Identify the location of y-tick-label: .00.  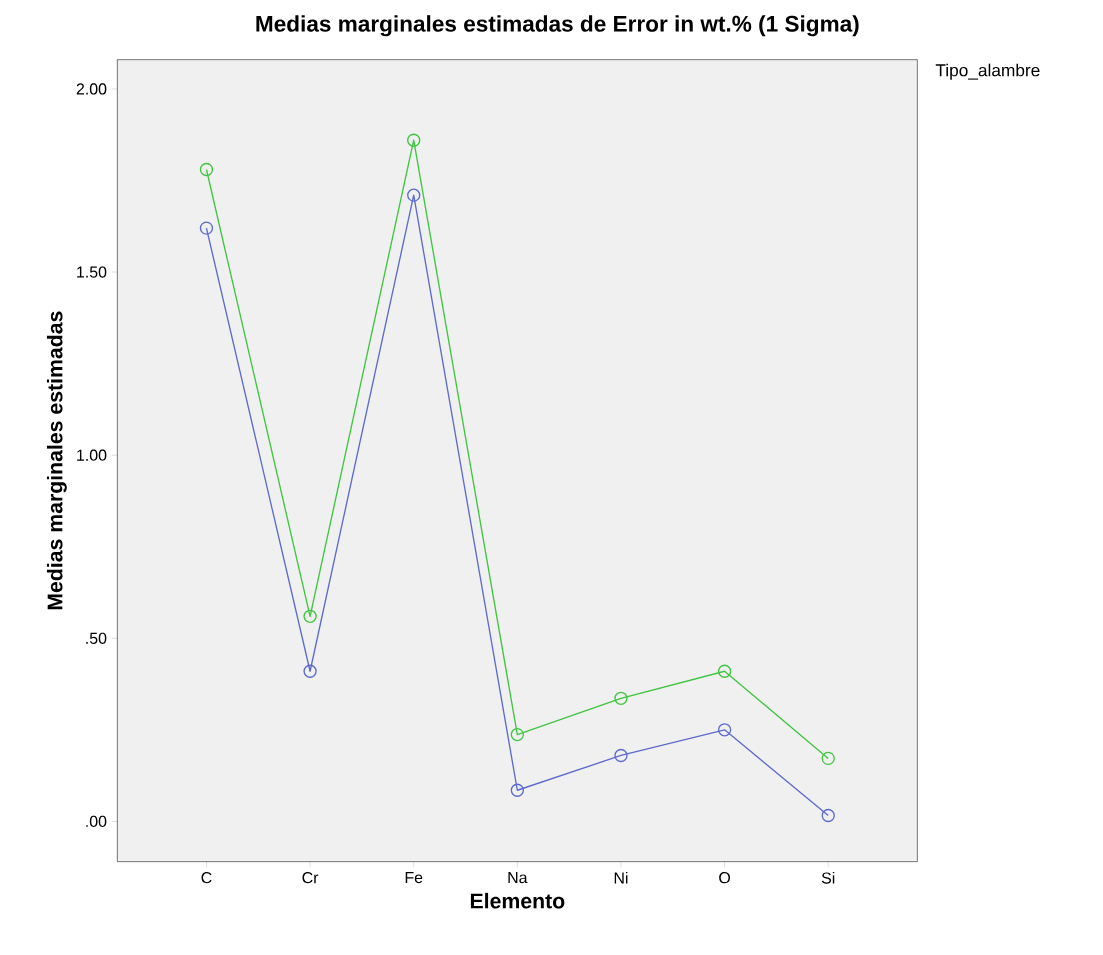
(96, 821).